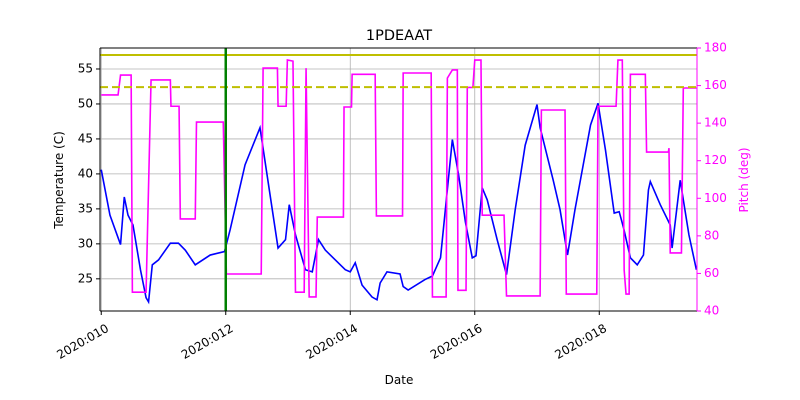 This screenshot has width=800, height=400. Describe the element at coordinates (711, 235) in the screenshot. I see `y2-tick-label: 80` at that location.